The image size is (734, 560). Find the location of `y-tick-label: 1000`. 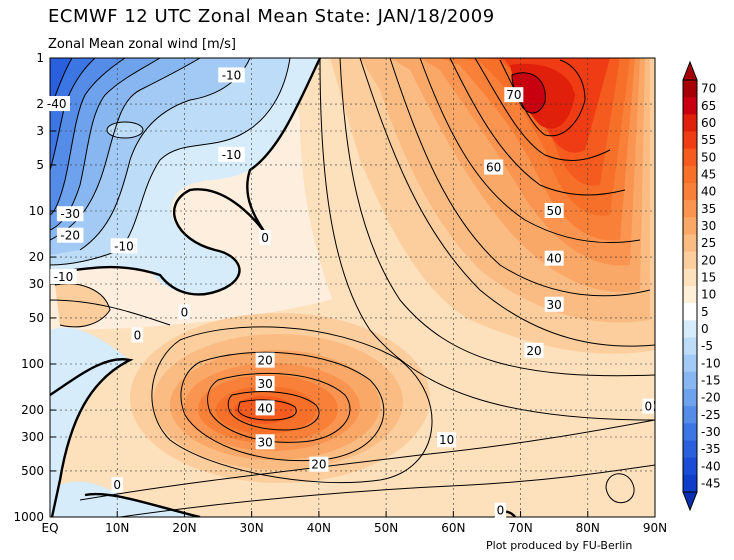

y-tick-label: 1000 is located at coordinates (28, 517).